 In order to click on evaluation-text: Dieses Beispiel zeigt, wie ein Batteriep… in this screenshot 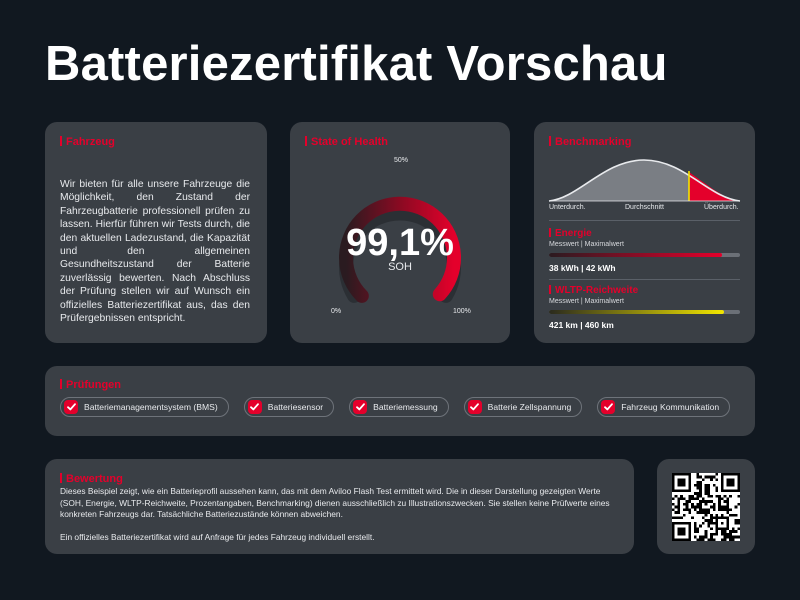, I will do `click(335, 514)`.